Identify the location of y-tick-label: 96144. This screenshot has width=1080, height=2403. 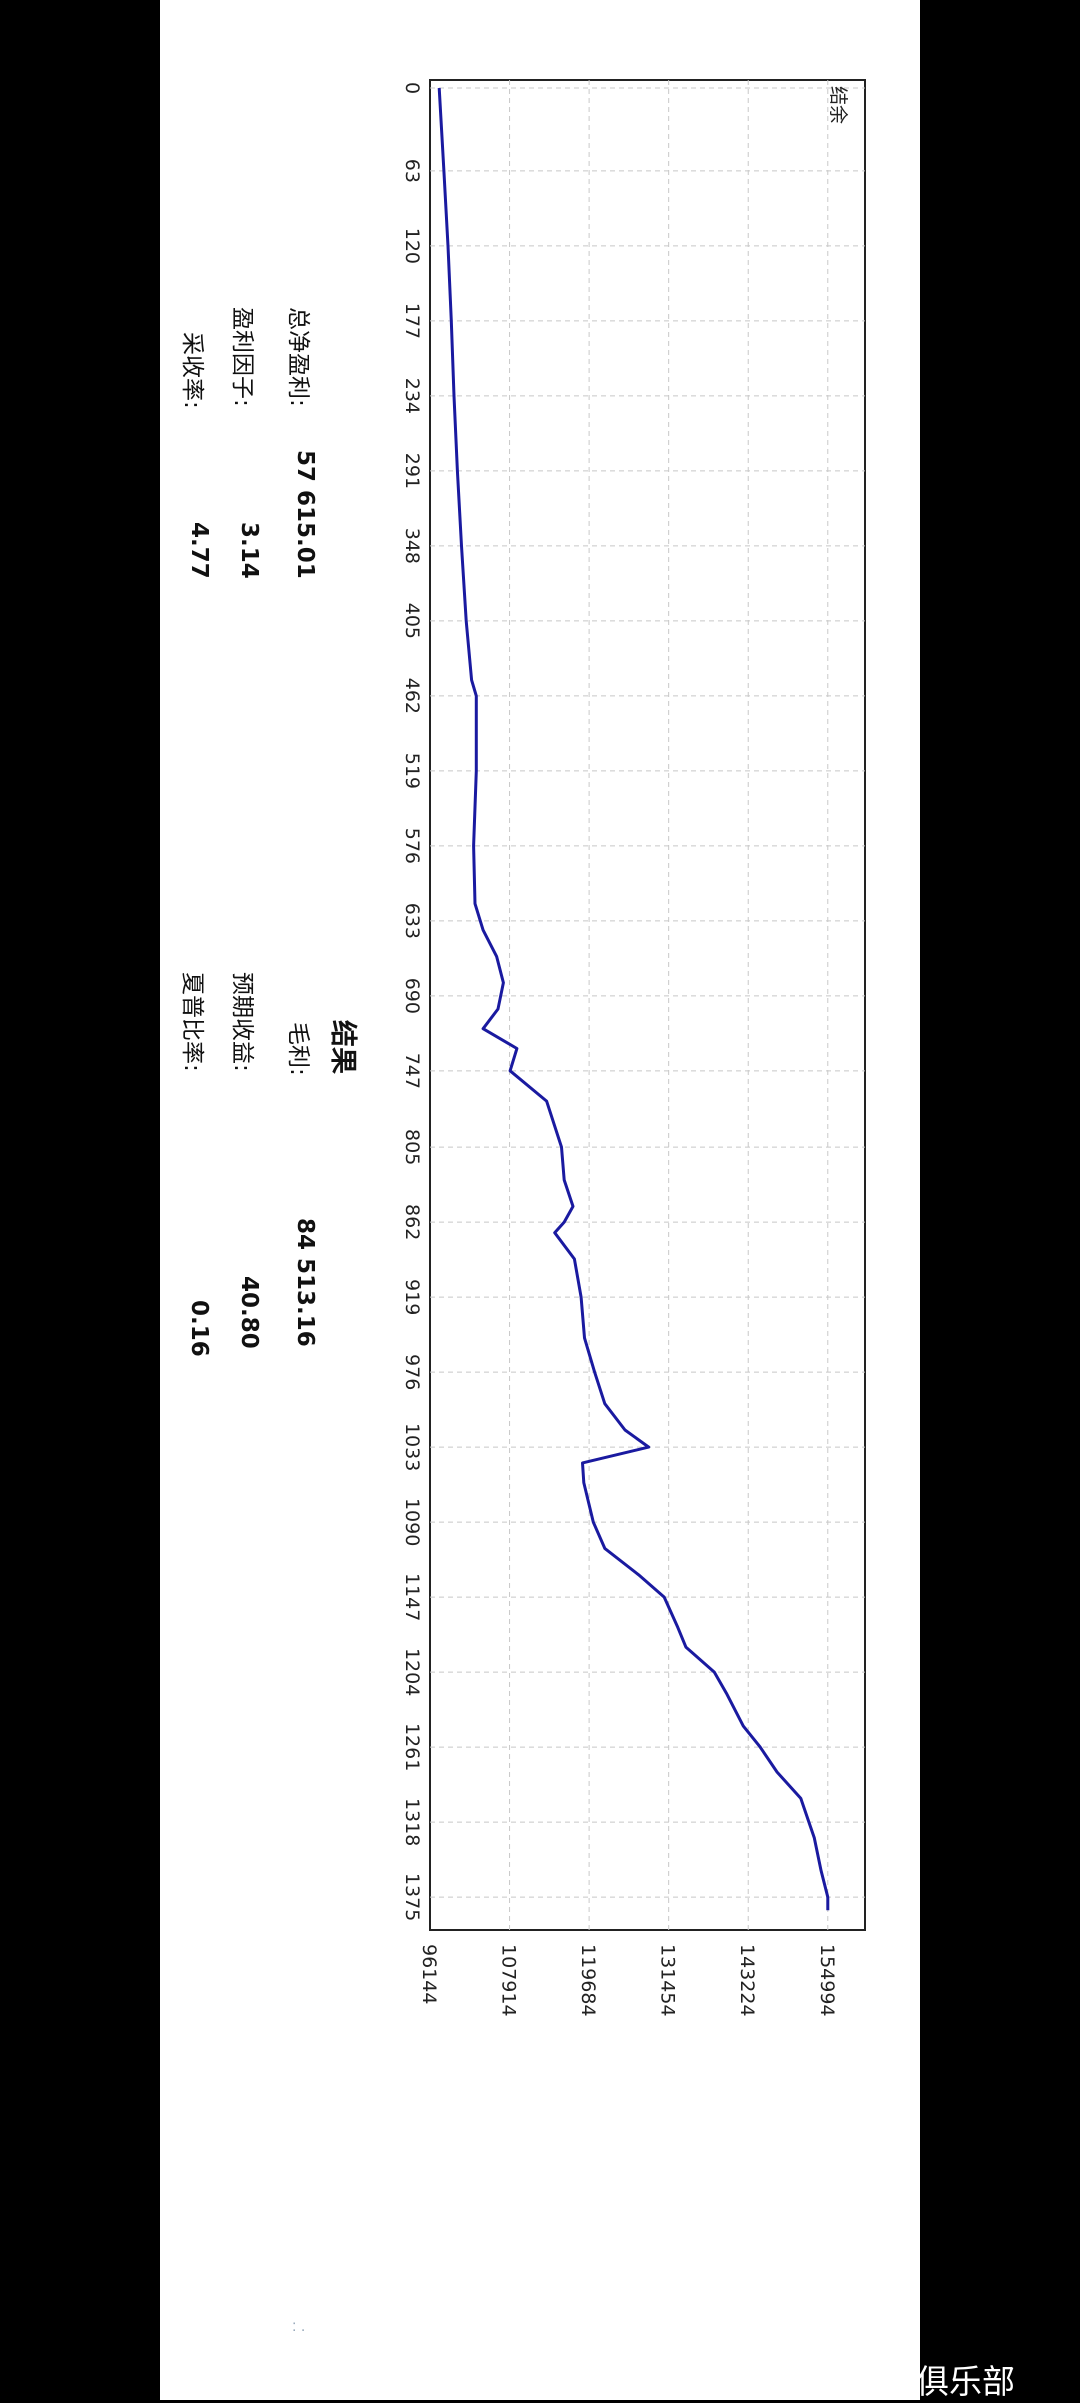
(429, 1974).